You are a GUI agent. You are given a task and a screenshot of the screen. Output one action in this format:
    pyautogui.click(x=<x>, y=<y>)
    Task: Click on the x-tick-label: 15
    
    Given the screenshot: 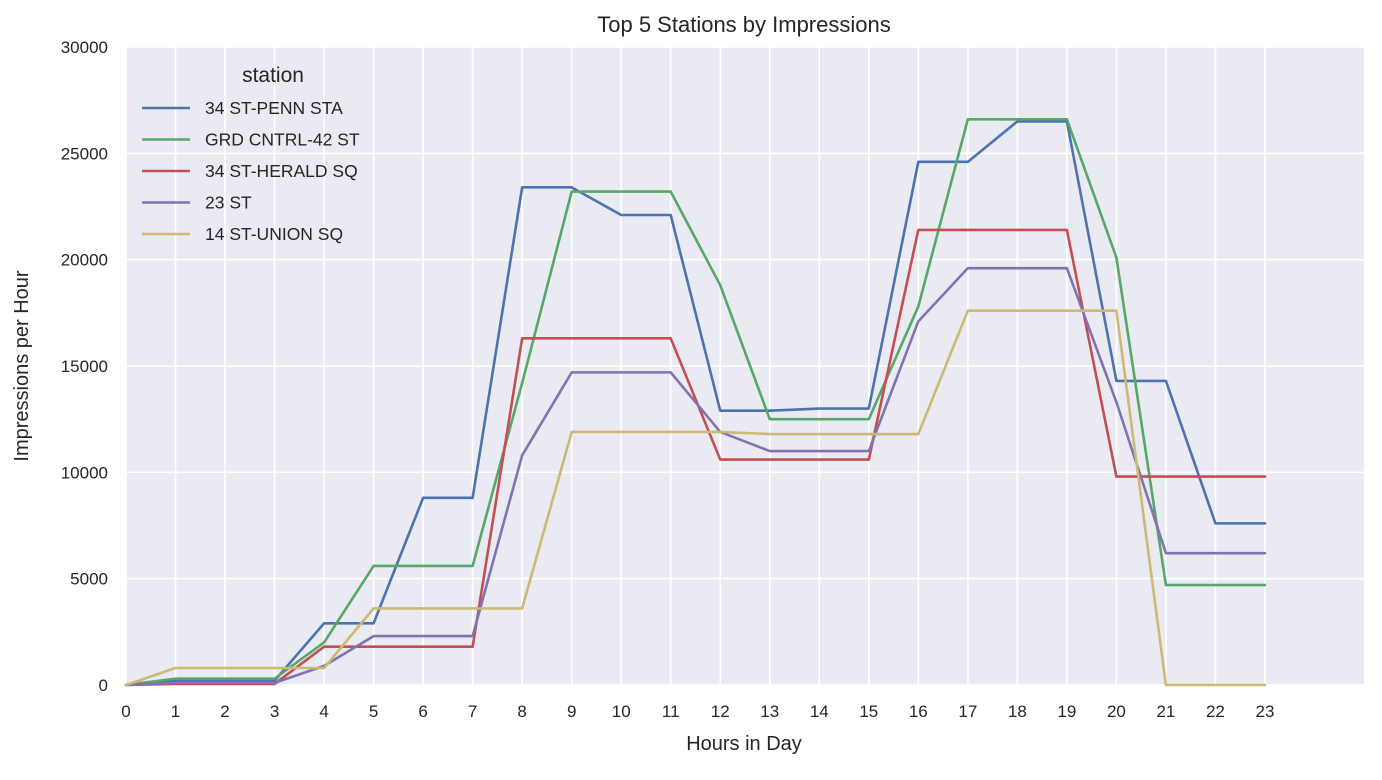 What is the action you would take?
    pyautogui.click(x=868, y=711)
    